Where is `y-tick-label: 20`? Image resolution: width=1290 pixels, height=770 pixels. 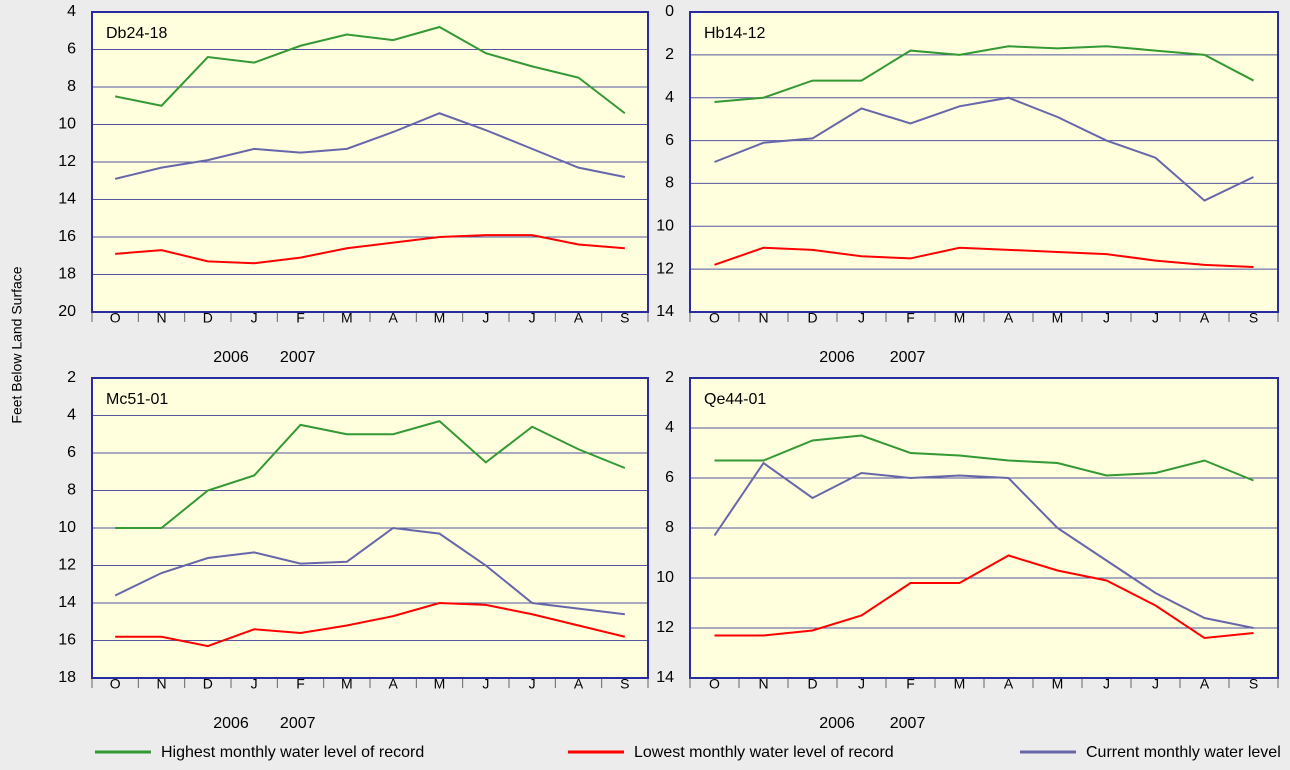
y-tick-label: 20 is located at coordinates (67, 311).